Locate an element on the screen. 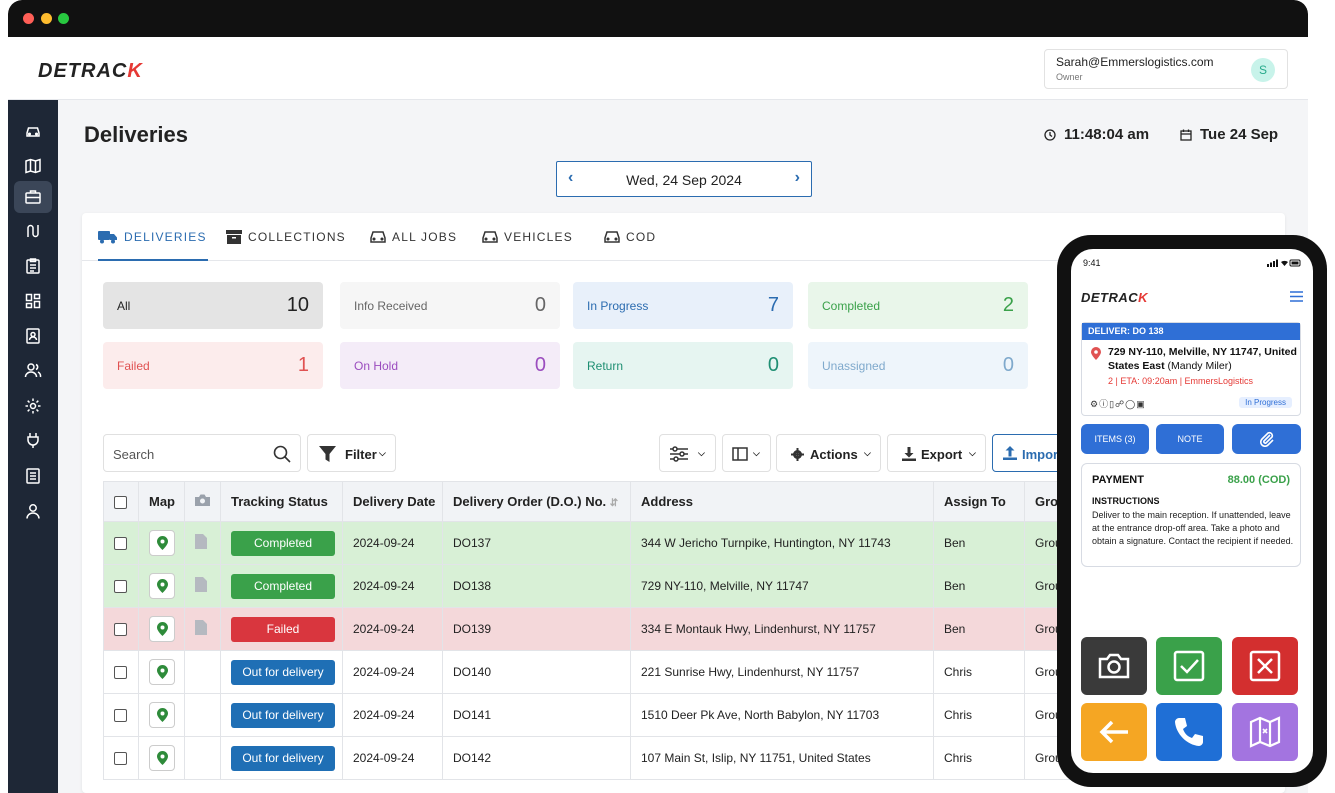 This screenshot has height=793, width=1335. hamburger-menu-icon is located at coordinates (1296, 296).